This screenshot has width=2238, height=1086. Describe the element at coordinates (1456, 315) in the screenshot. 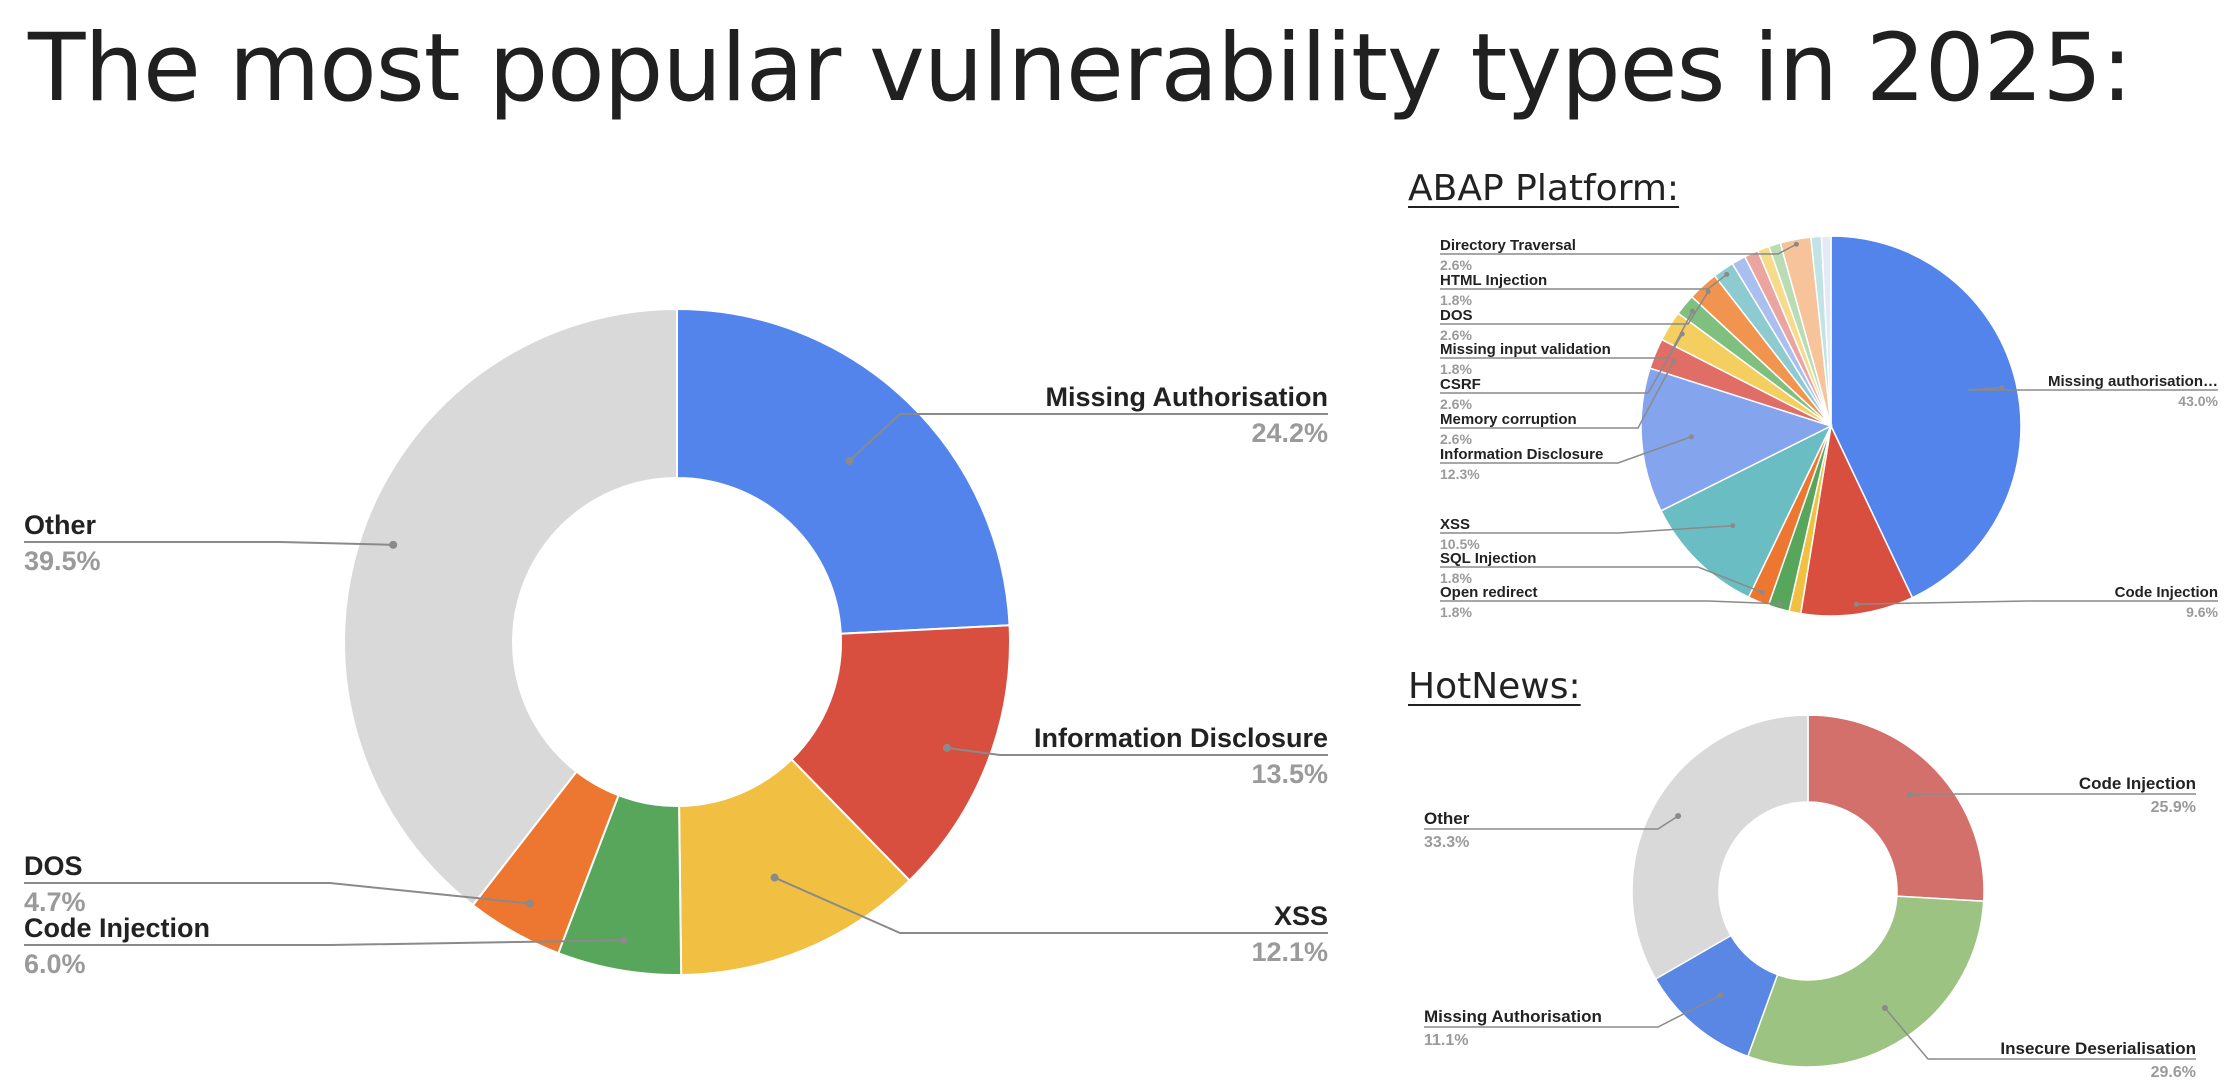

I see `chart1-label-dos: DOS` at that location.